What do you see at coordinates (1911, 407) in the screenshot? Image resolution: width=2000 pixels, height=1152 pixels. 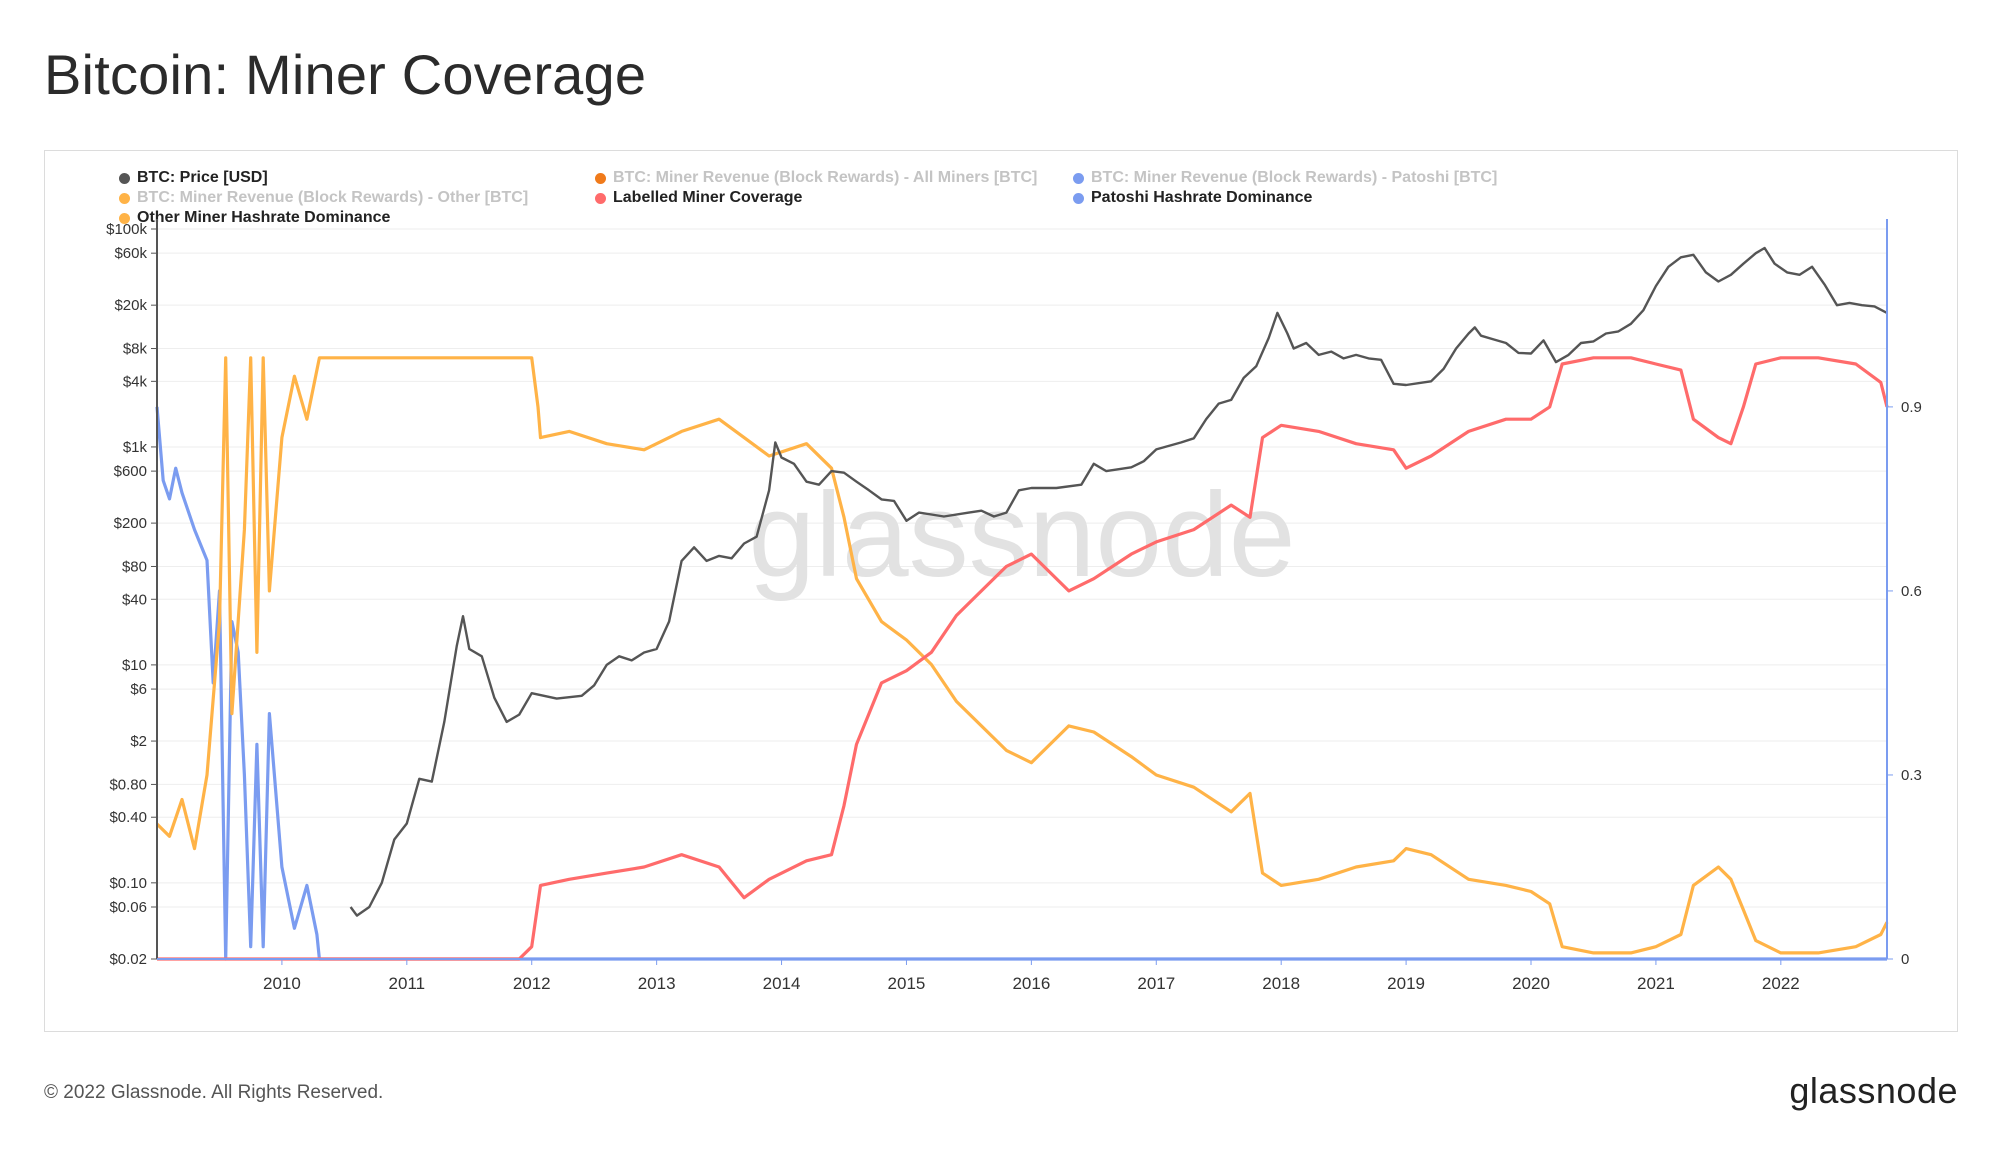 I see `y-right-tick-label: 0.9` at bounding box center [1911, 407].